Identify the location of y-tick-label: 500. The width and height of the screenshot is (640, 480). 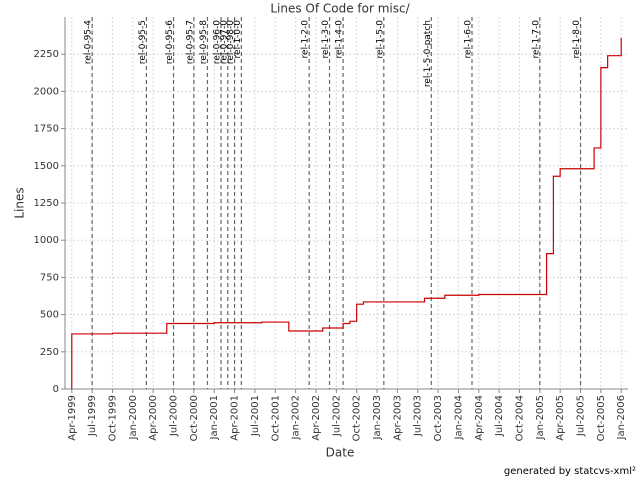
(49, 315).